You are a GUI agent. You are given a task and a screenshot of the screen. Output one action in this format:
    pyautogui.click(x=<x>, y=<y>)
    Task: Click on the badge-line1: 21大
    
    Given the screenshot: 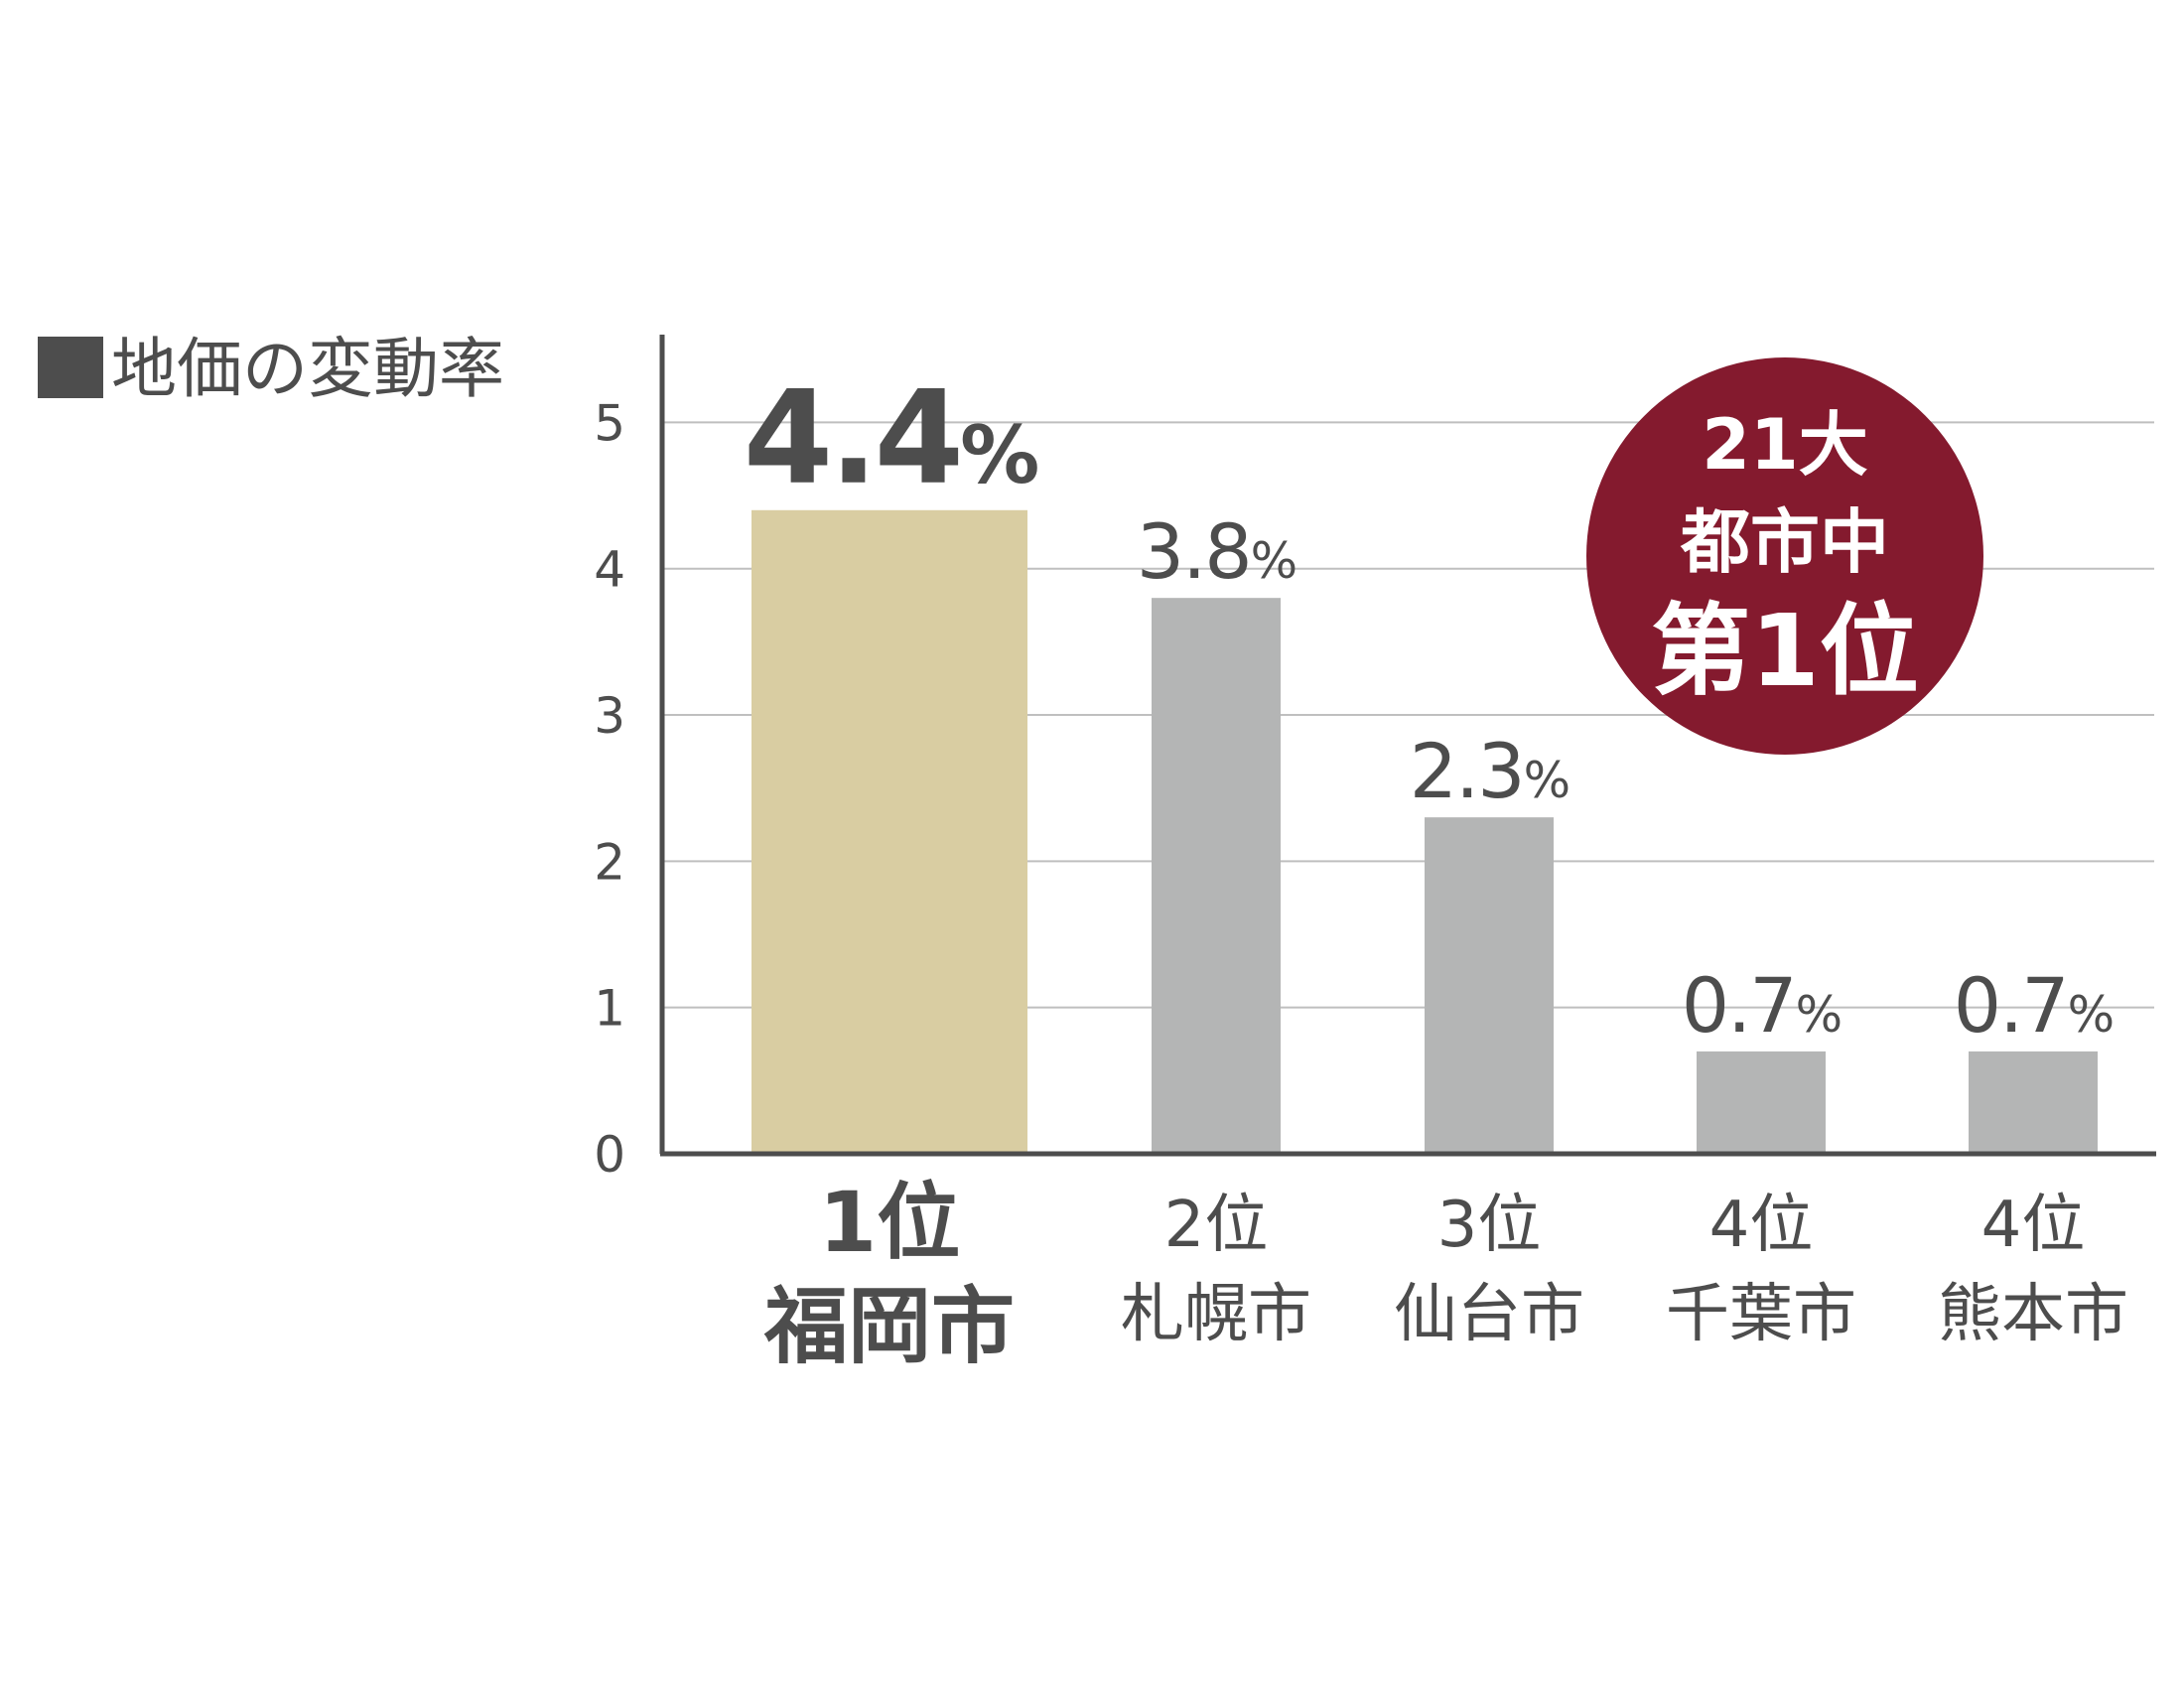 What is the action you would take?
    pyautogui.click(x=1784, y=445)
    